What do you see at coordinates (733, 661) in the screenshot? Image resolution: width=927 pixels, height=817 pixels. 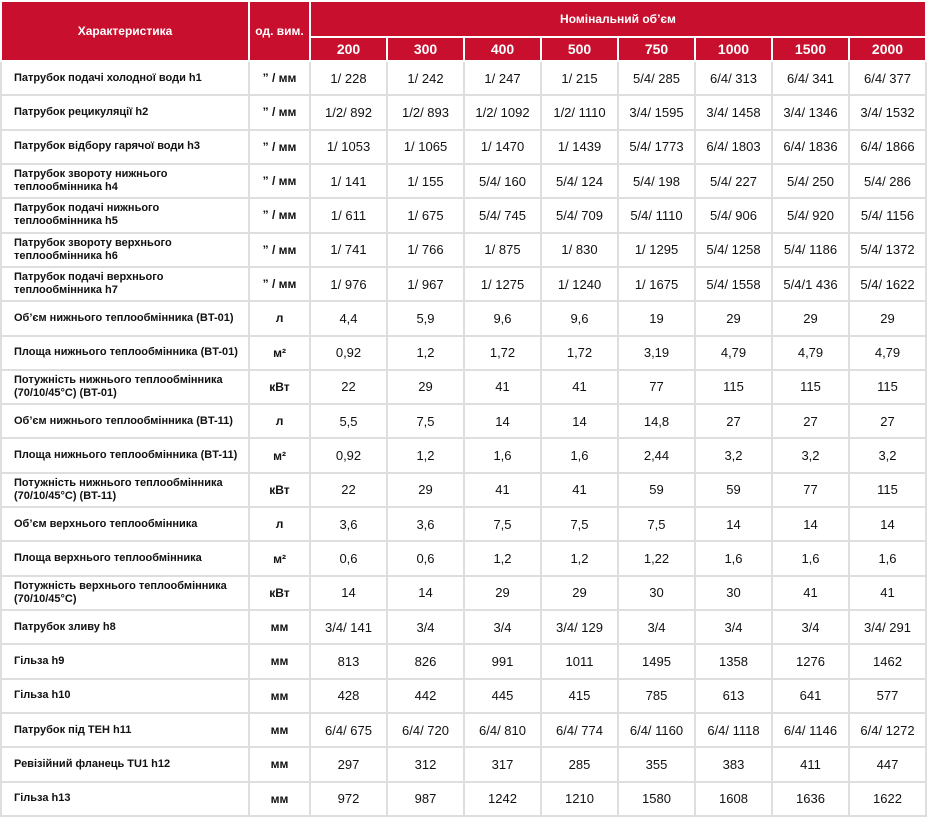 I see `value-cell: 1358` at bounding box center [733, 661].